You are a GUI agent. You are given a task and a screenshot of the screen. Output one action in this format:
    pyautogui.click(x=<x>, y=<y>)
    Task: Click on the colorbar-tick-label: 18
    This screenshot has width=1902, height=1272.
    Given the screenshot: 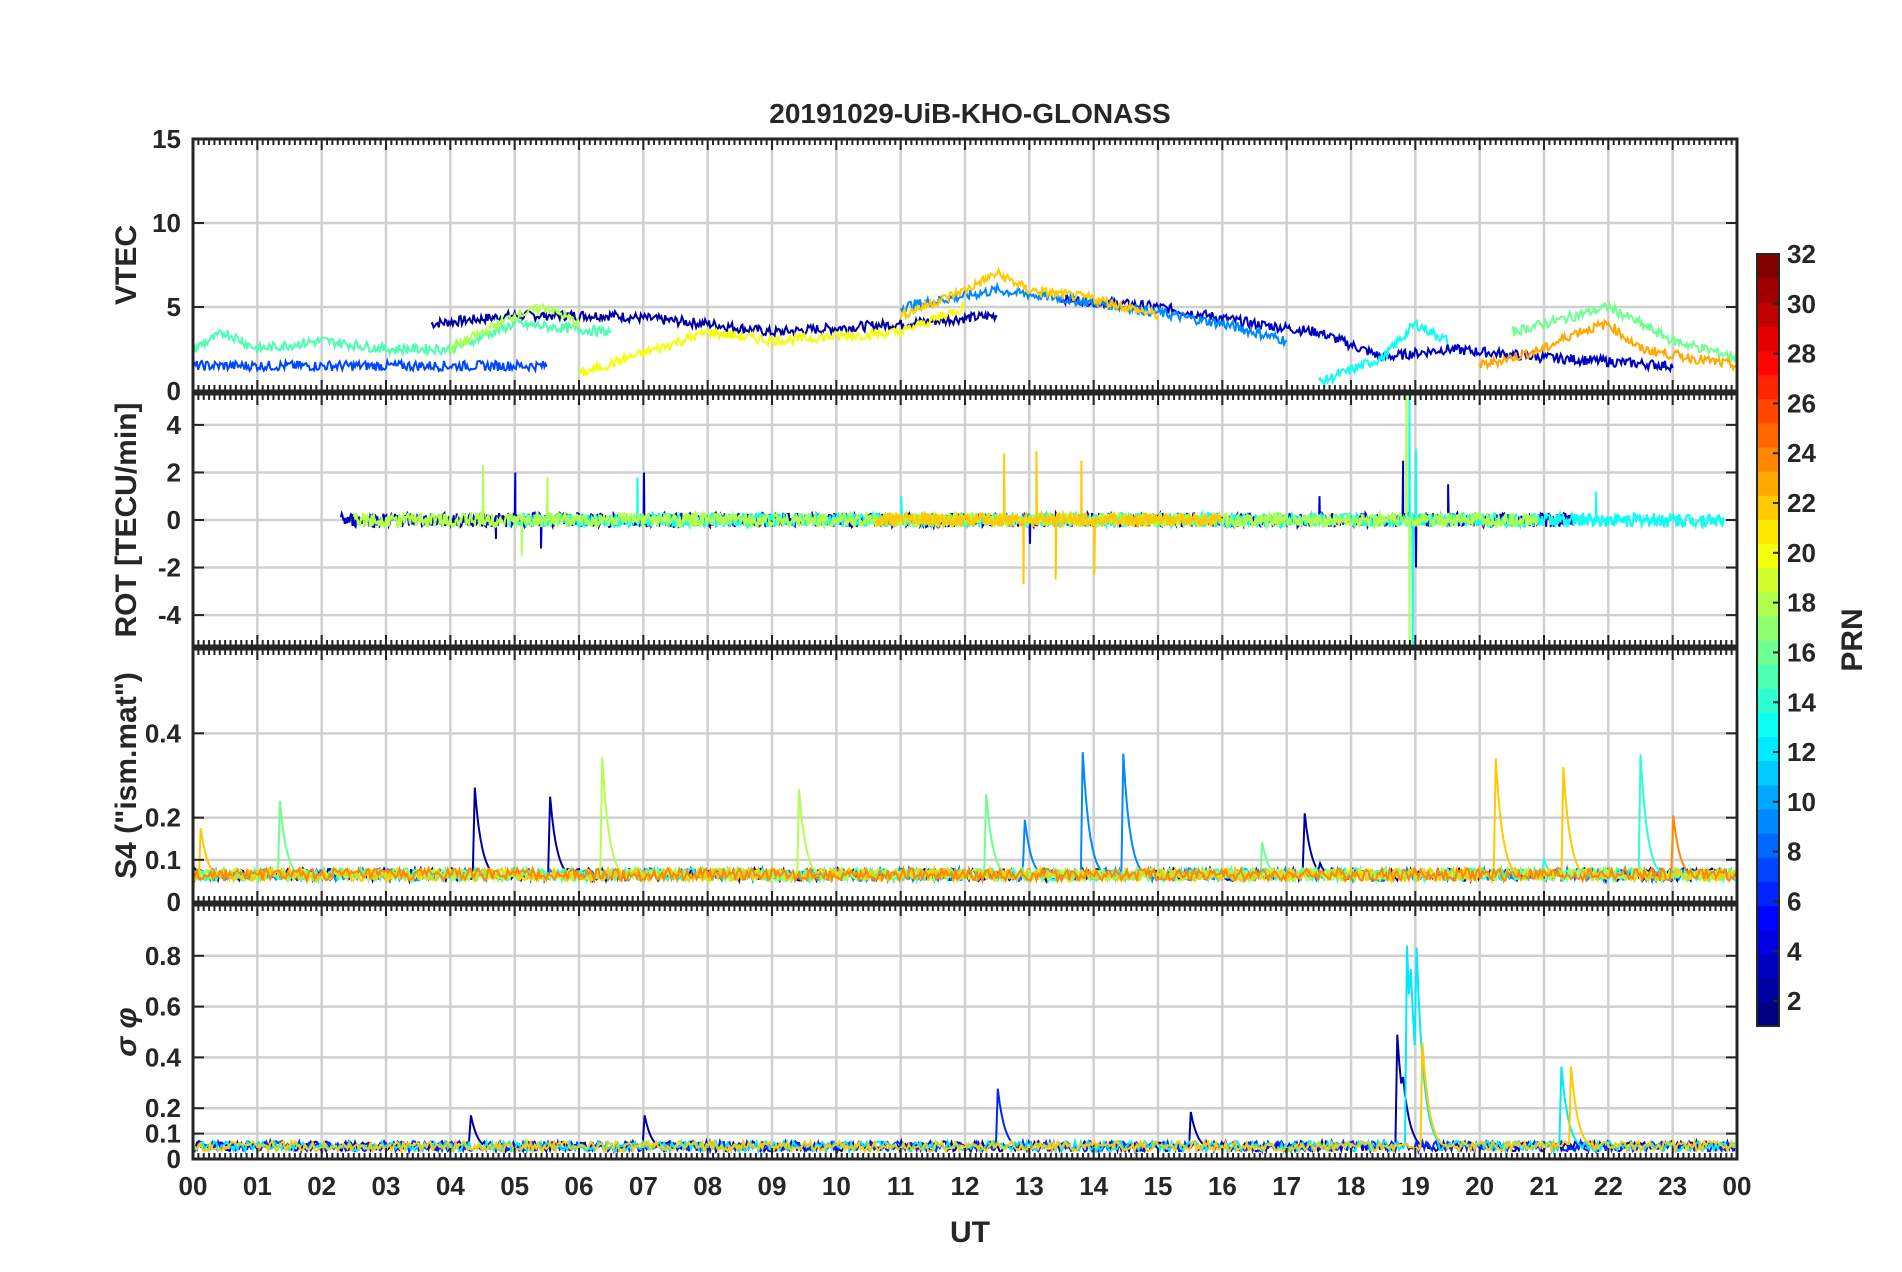 What is the action you would take?
    pyautogui.click(x=1801, y=603)
    